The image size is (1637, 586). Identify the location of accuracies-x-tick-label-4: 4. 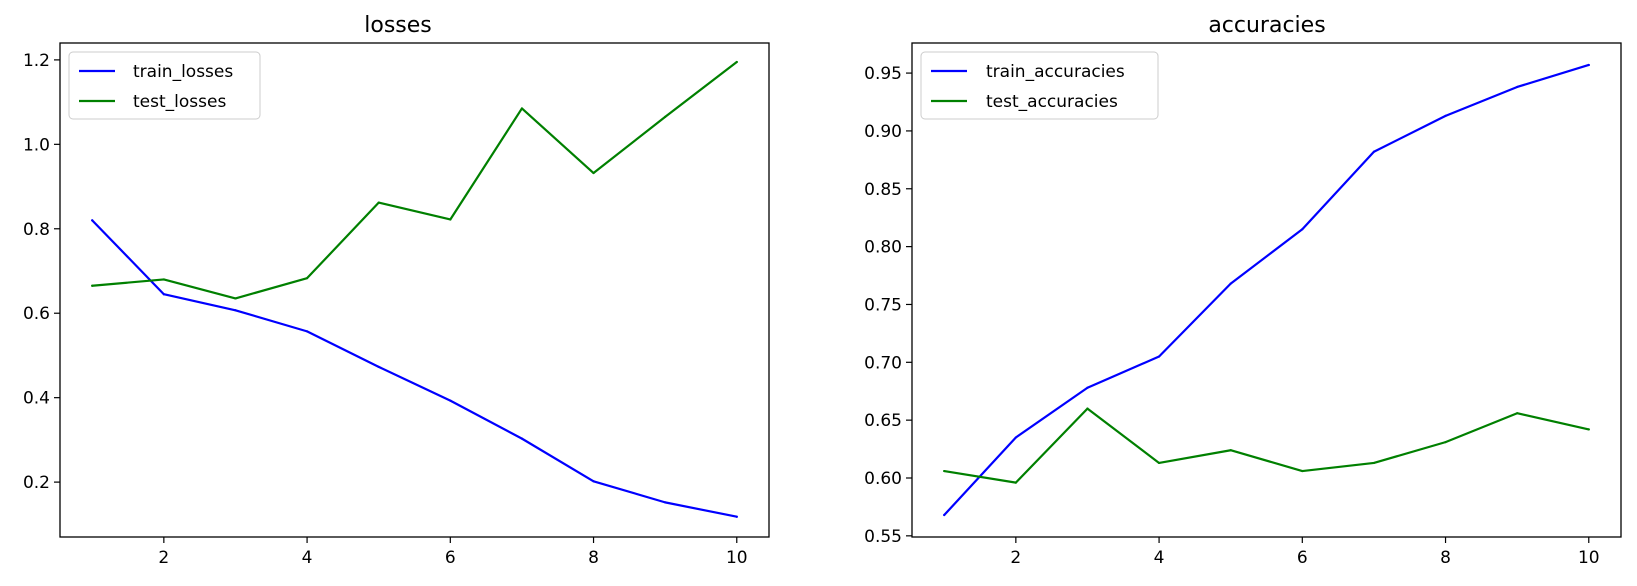
(1159, 558).